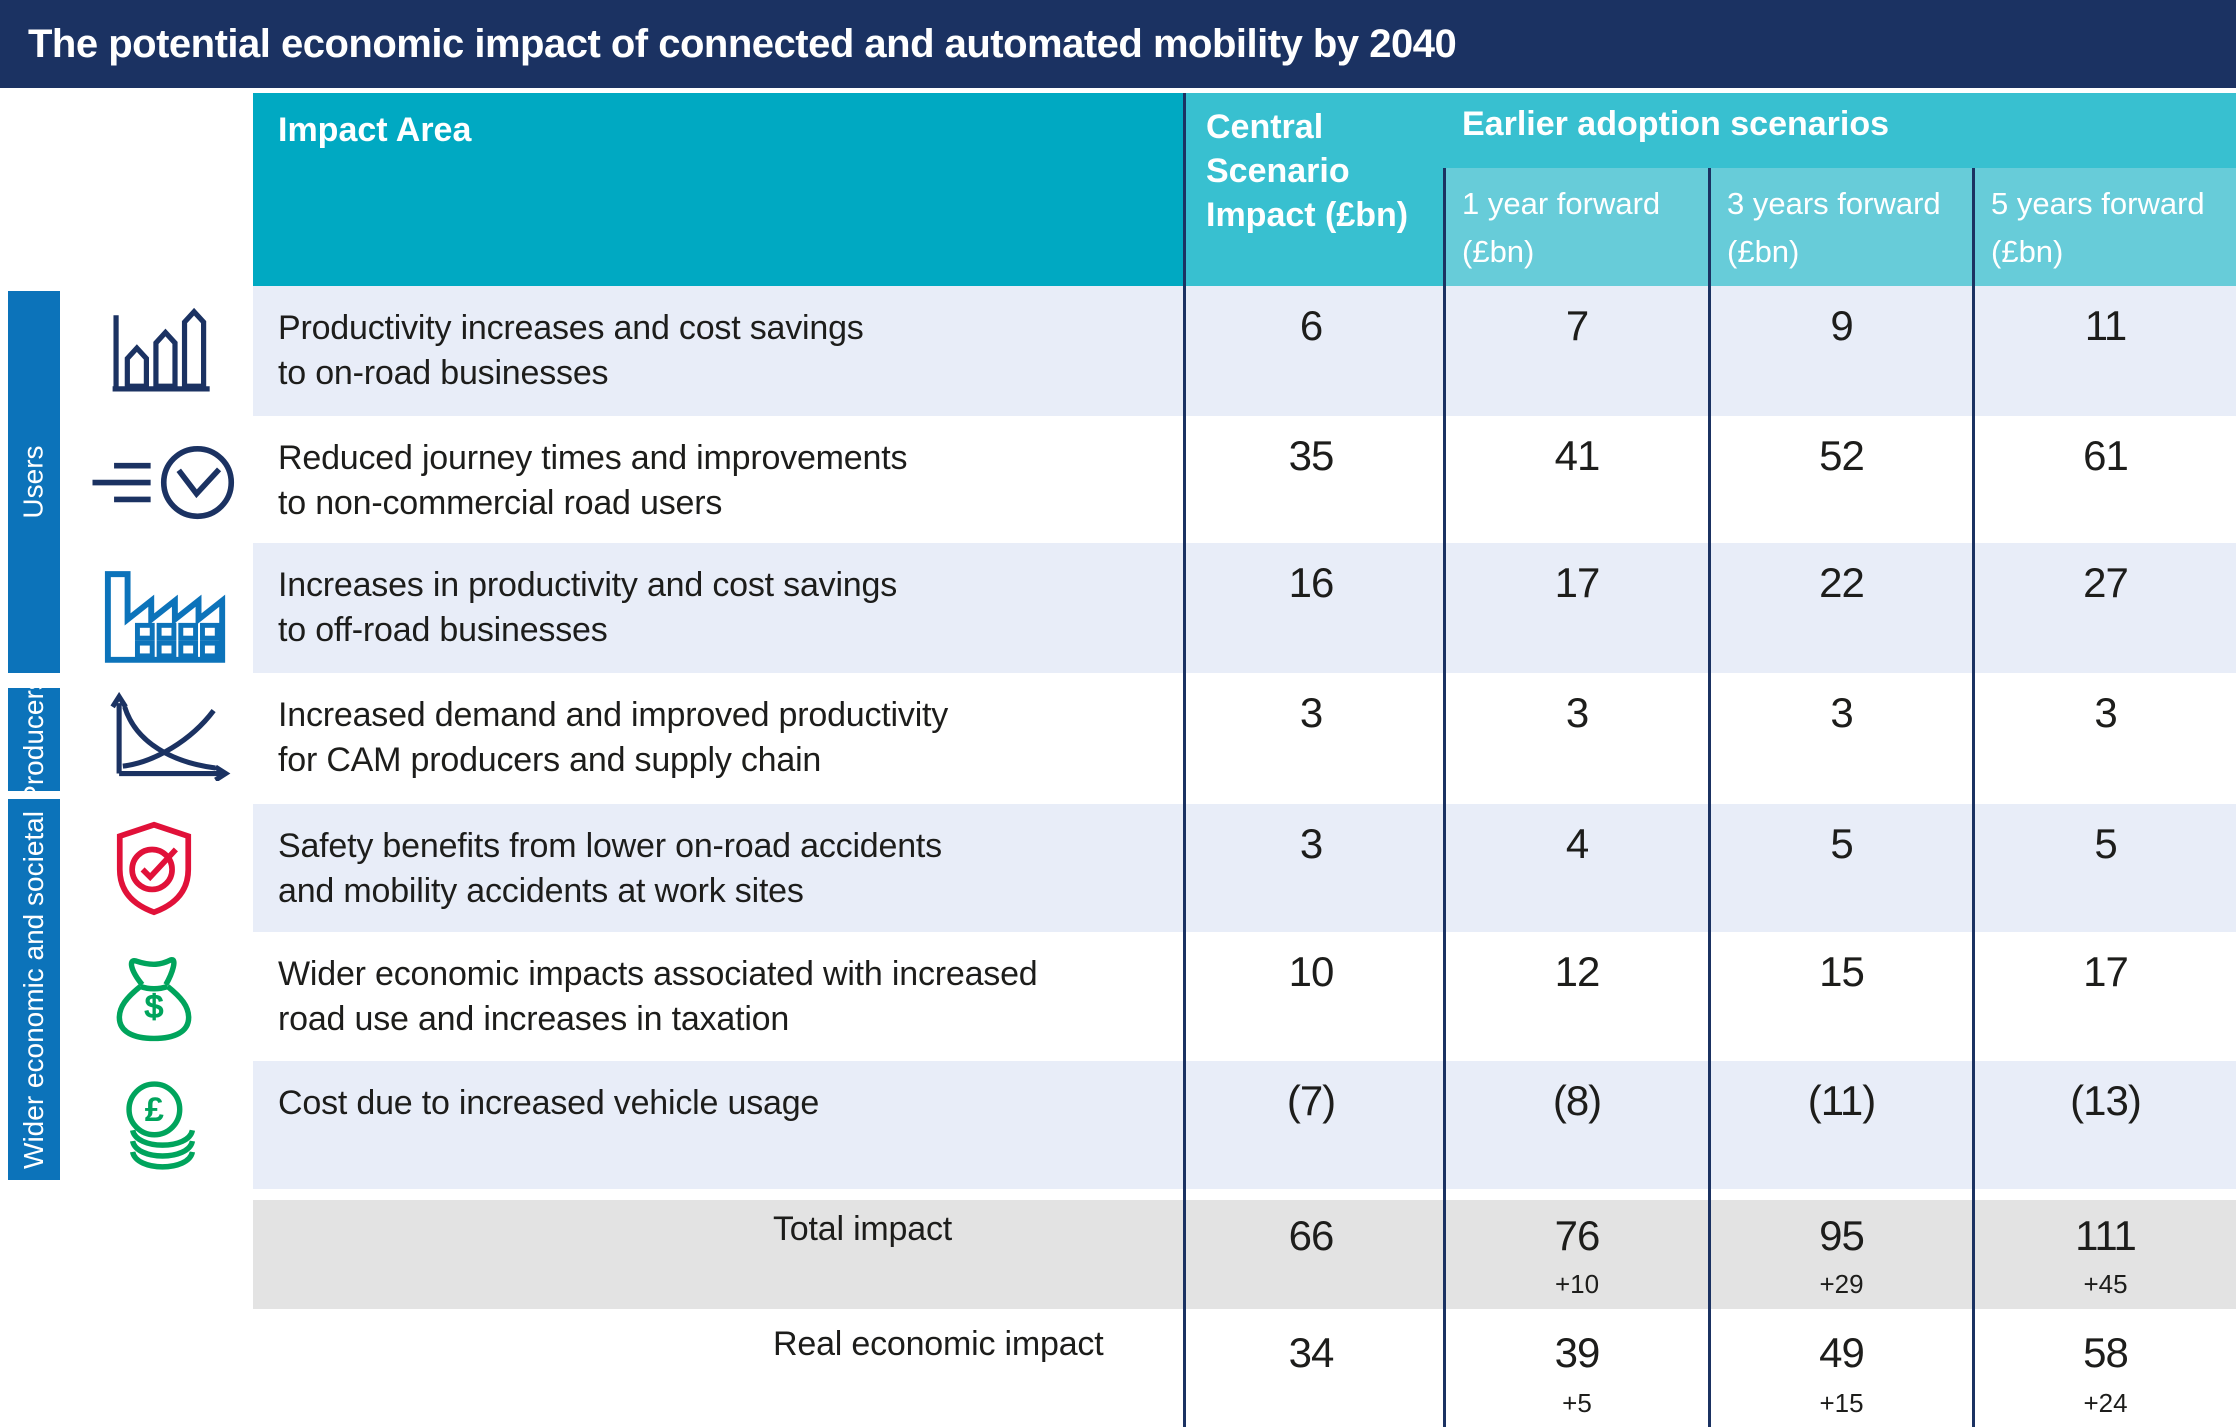 The image size is (2236, 1427). I want to click on cell-5yr: 27, so click(2106, 582).